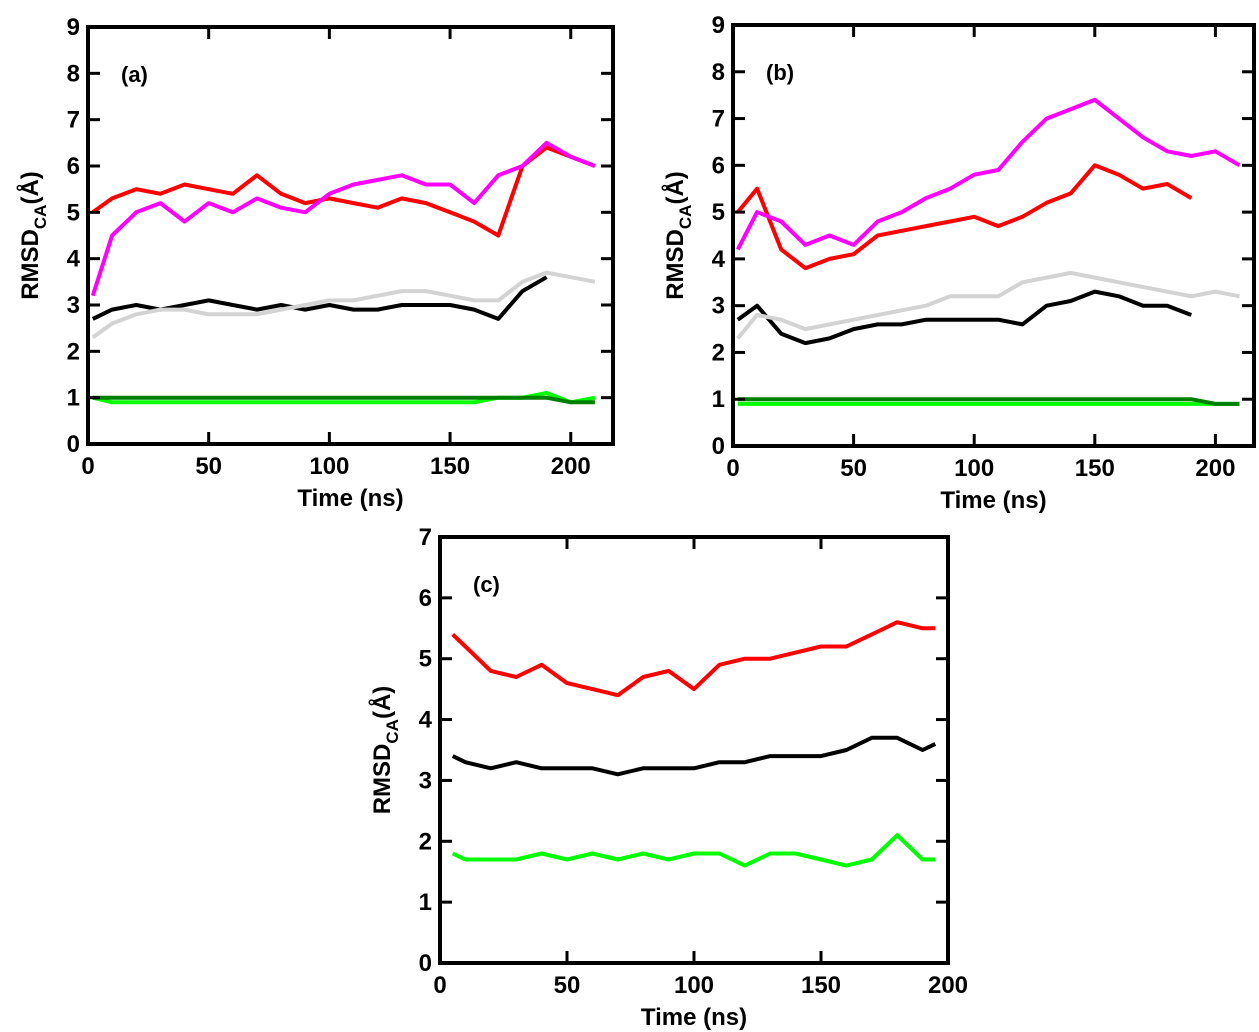  I want to click on annotation: (c), so click(486, 584).